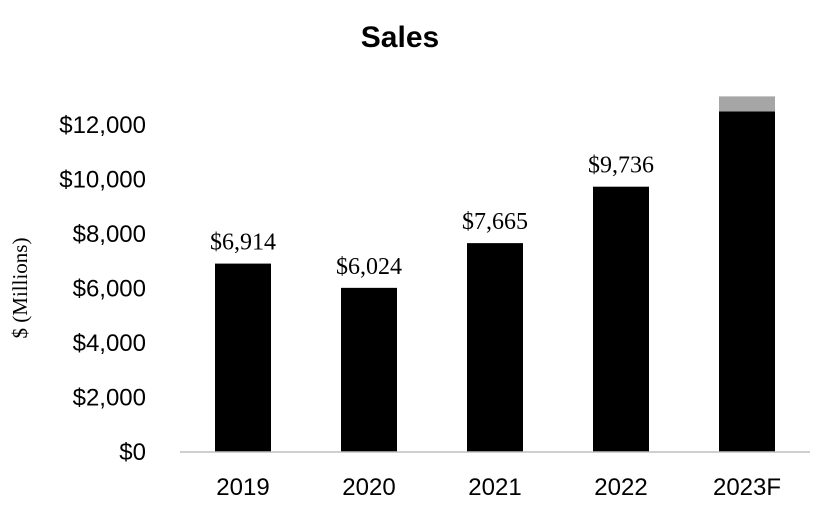 The height and width of the screenshot is (518, 831). I want to click on bar-2019, so click(243, 357).